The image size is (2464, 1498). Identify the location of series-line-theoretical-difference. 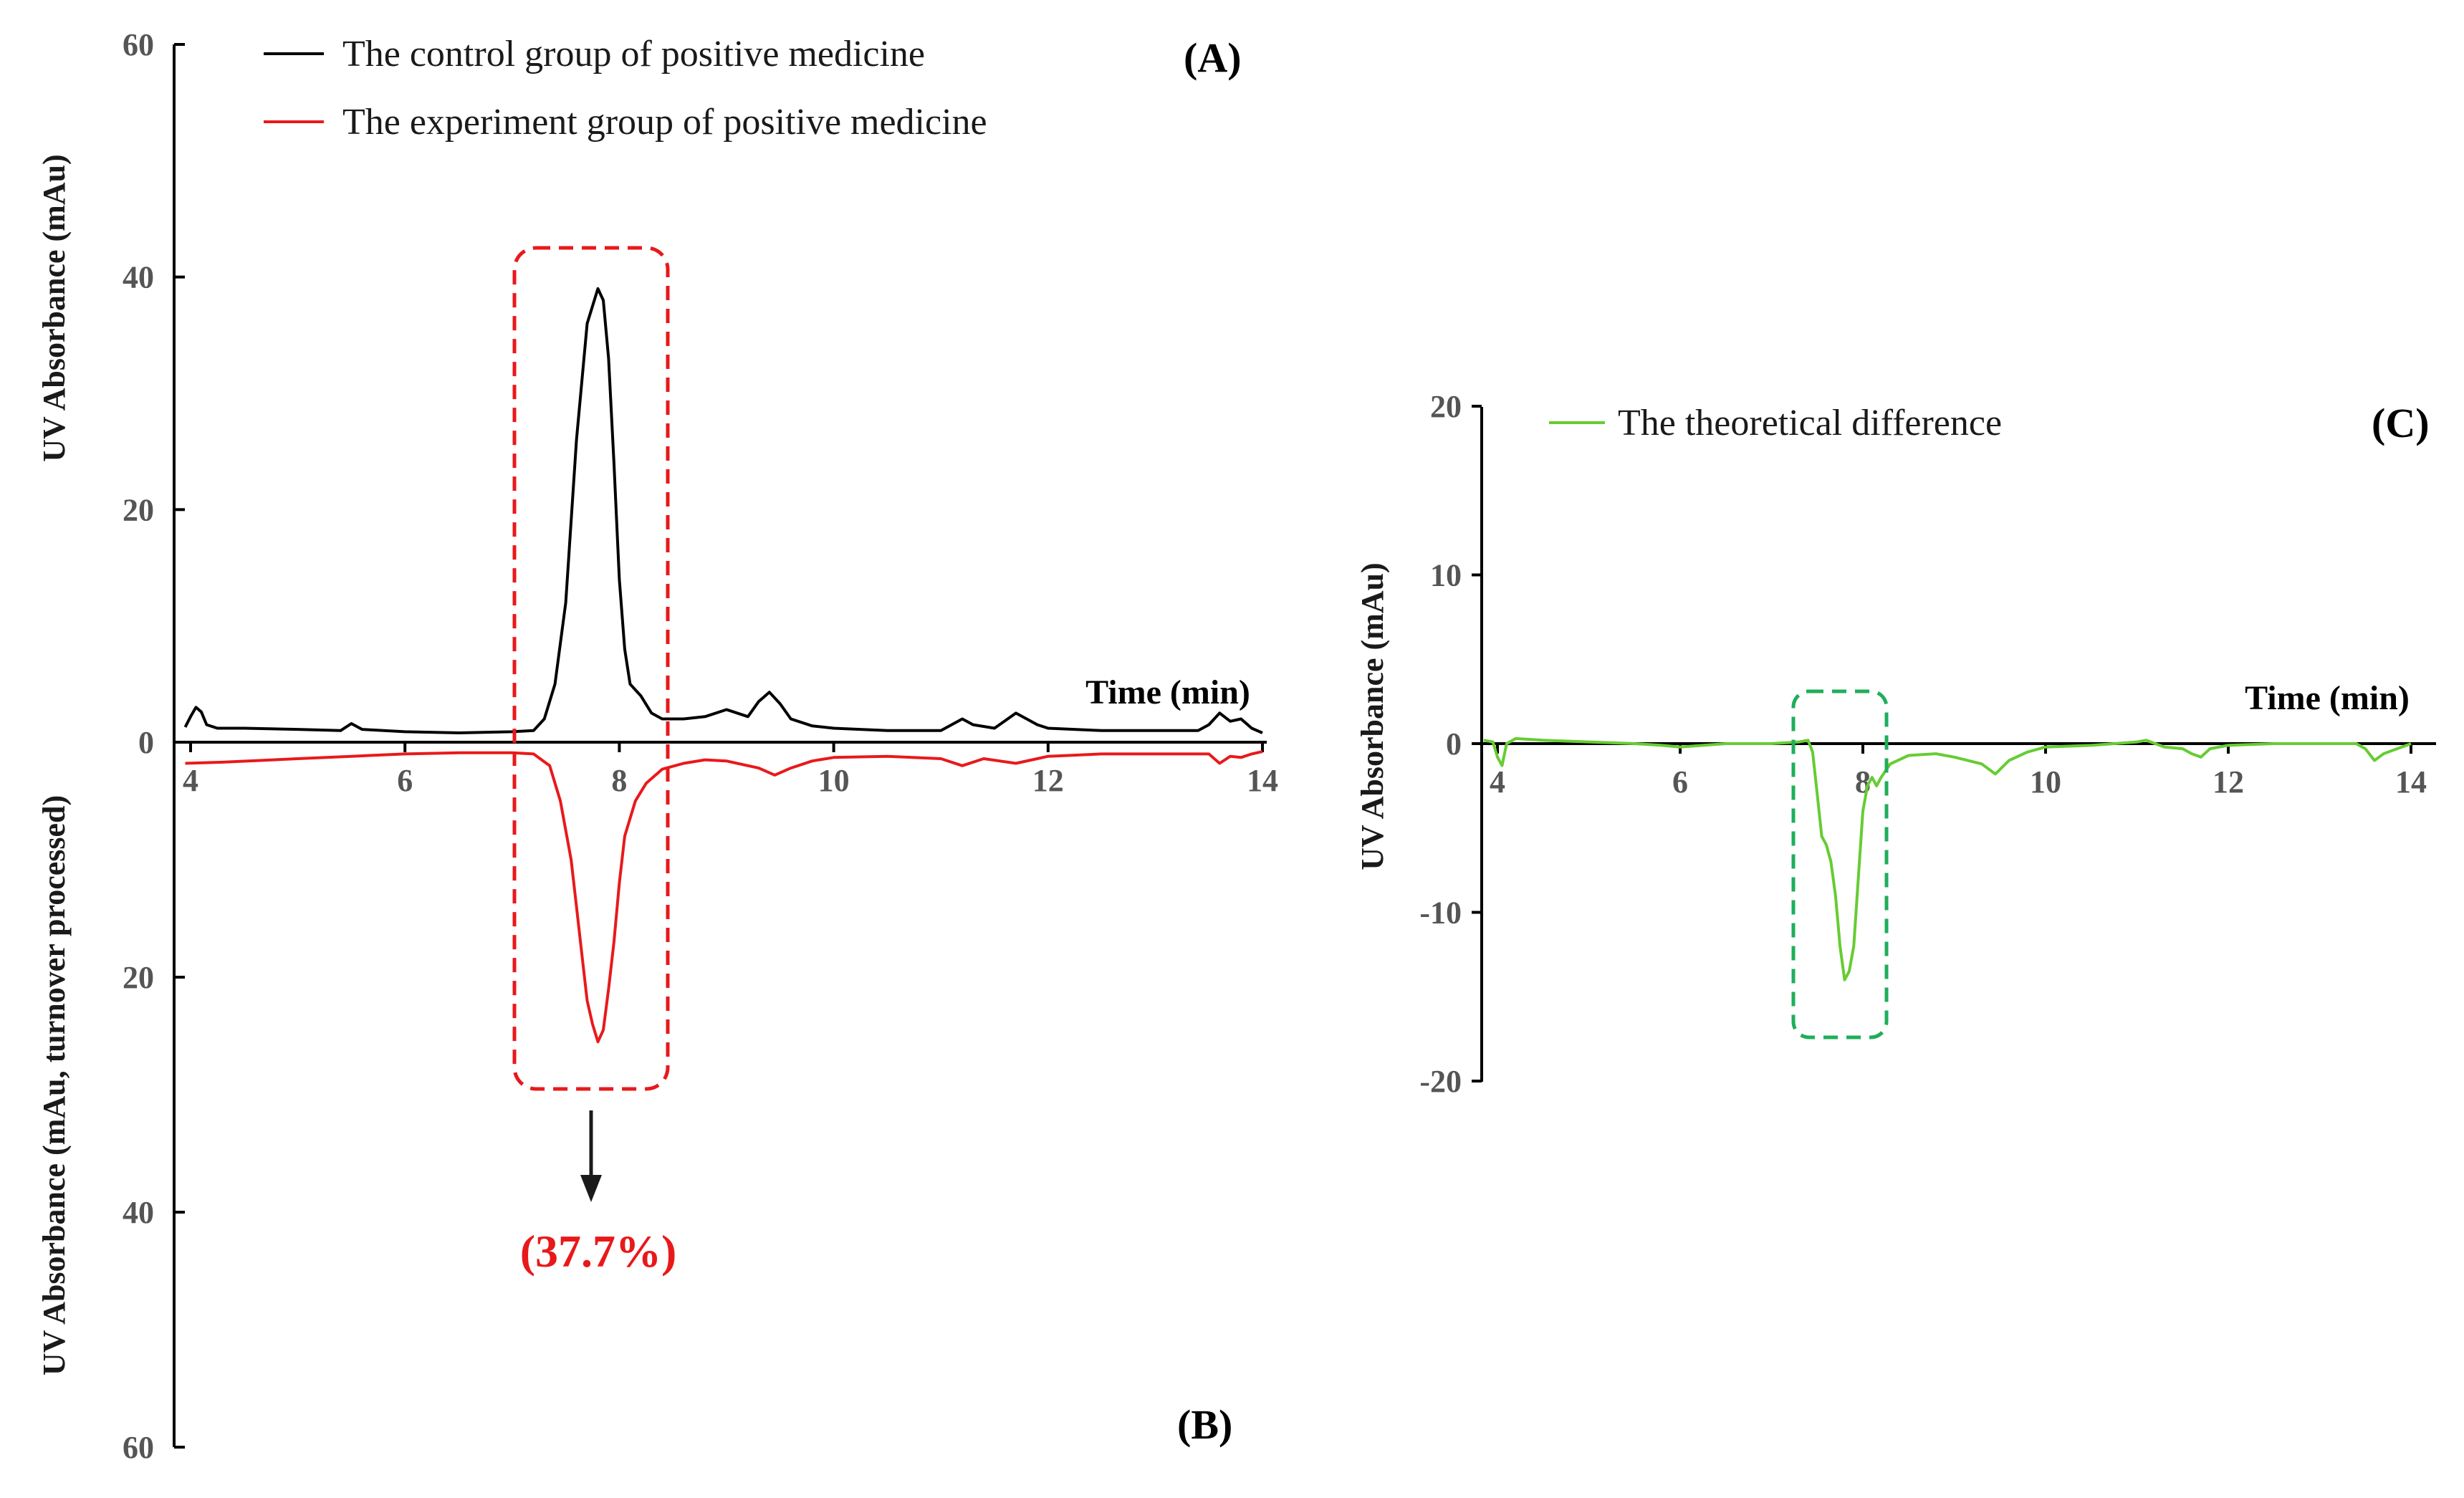
(1948, 858).